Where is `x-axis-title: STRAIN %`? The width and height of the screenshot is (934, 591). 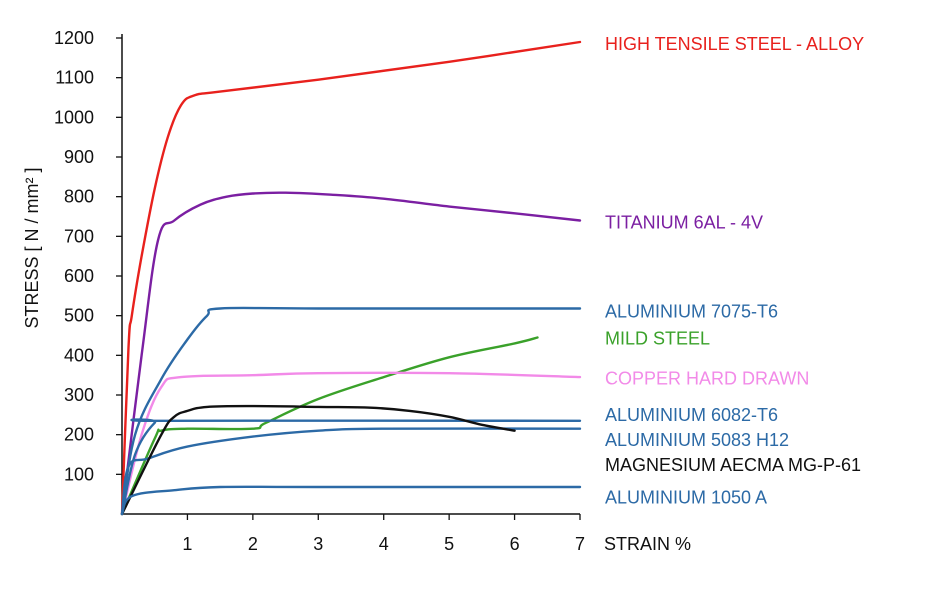 x-axis-title: STRAIN % is located at coordinates (647, 544).